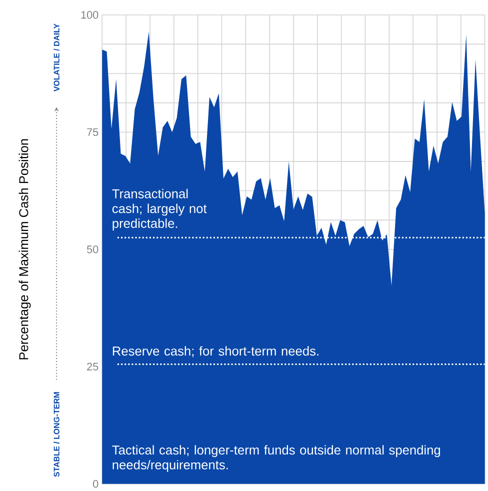  I want to click on y-tick-label: 75, so click(92, 132).